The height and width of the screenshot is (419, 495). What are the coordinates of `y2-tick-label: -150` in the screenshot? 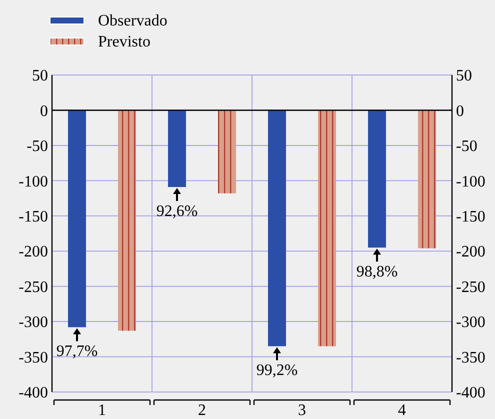 It's located at (471, 217).